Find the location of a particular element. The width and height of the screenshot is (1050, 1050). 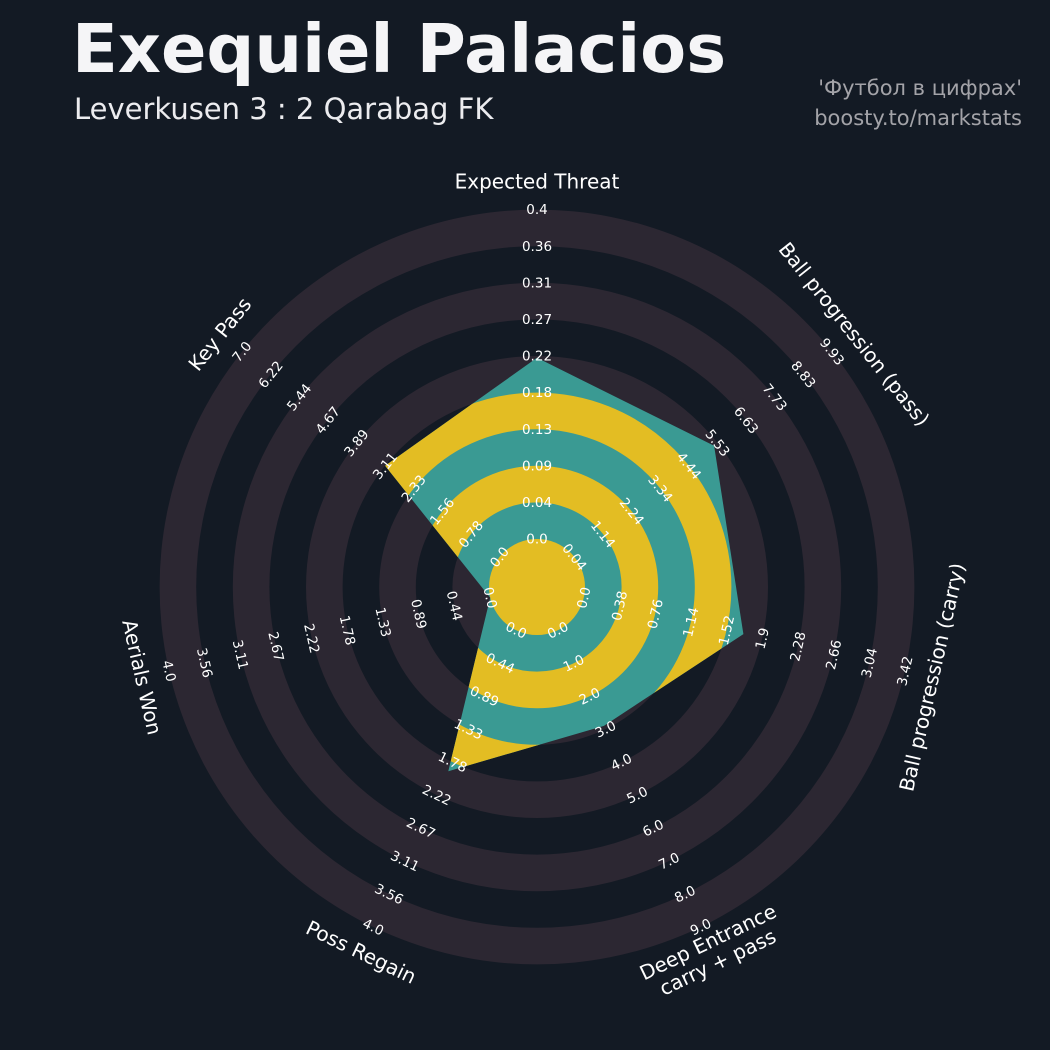

param-label: Aerials Won is located at coordinates (142, 677).